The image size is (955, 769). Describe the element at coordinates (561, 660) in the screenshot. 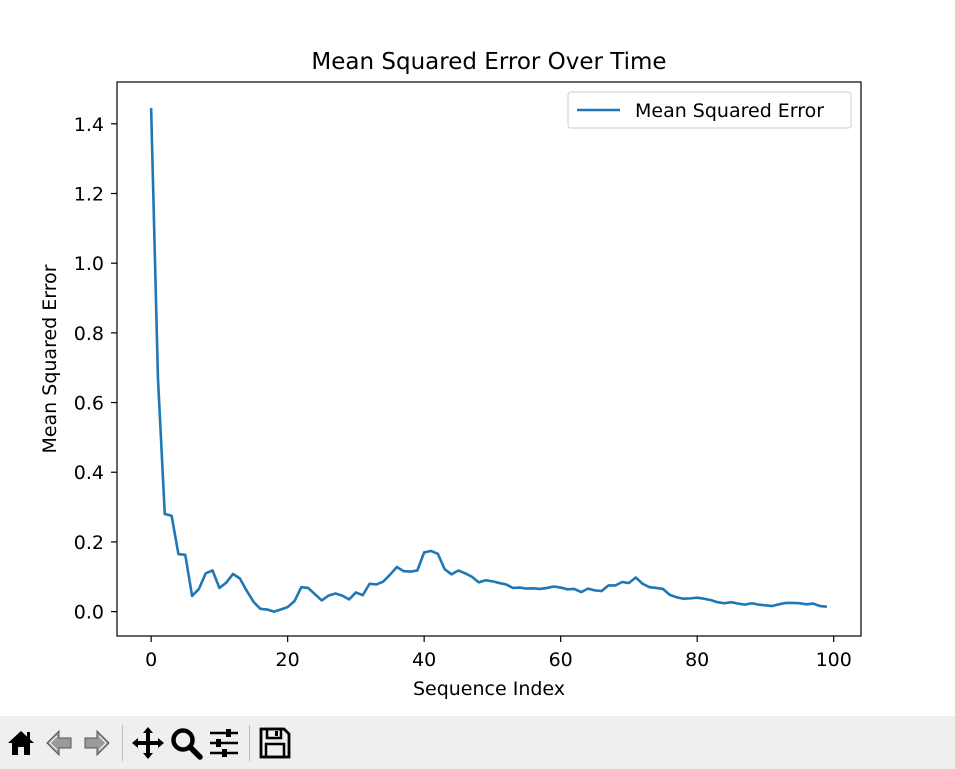

I see `x-tick-label: 60` at that location.